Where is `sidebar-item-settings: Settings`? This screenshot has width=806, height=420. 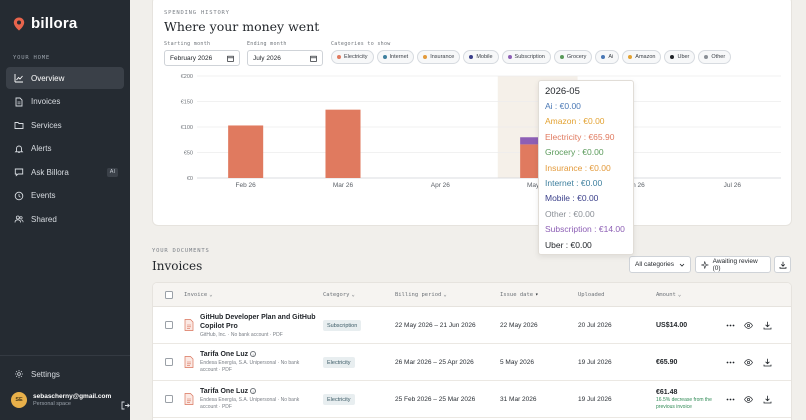 sidebar-item-settings: Settings is located at coordinates (65, 374).